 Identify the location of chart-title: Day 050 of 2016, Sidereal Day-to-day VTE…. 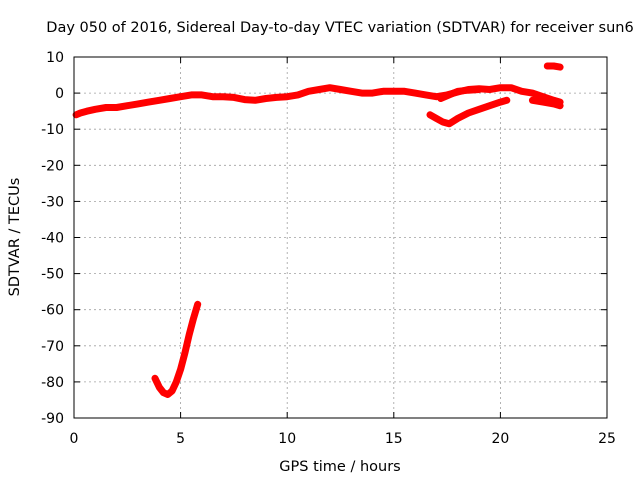
(339, 28).